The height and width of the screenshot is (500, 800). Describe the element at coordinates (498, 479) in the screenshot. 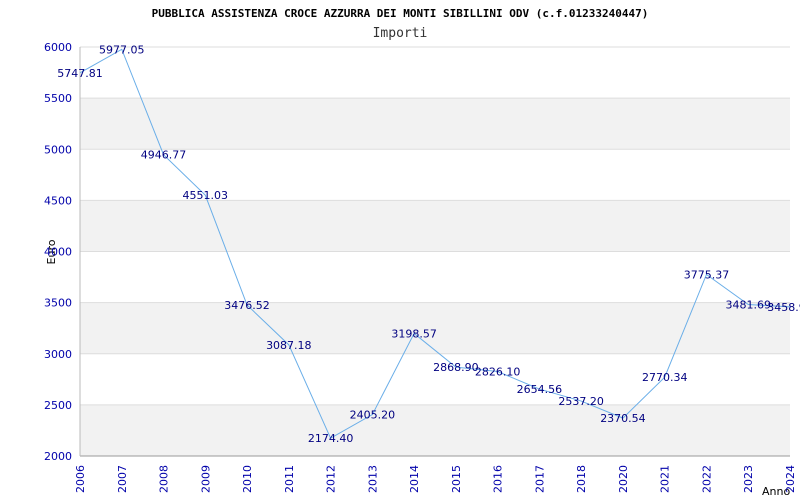

I see `x-tick-label: 2016` at that location.